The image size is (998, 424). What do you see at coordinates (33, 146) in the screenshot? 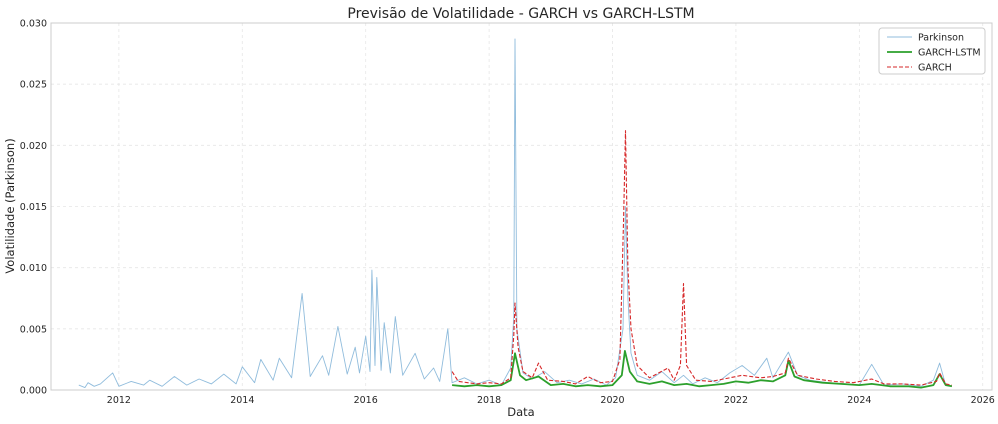
I see `y-tick-label: 0.020` at bounding box center [33, 146].